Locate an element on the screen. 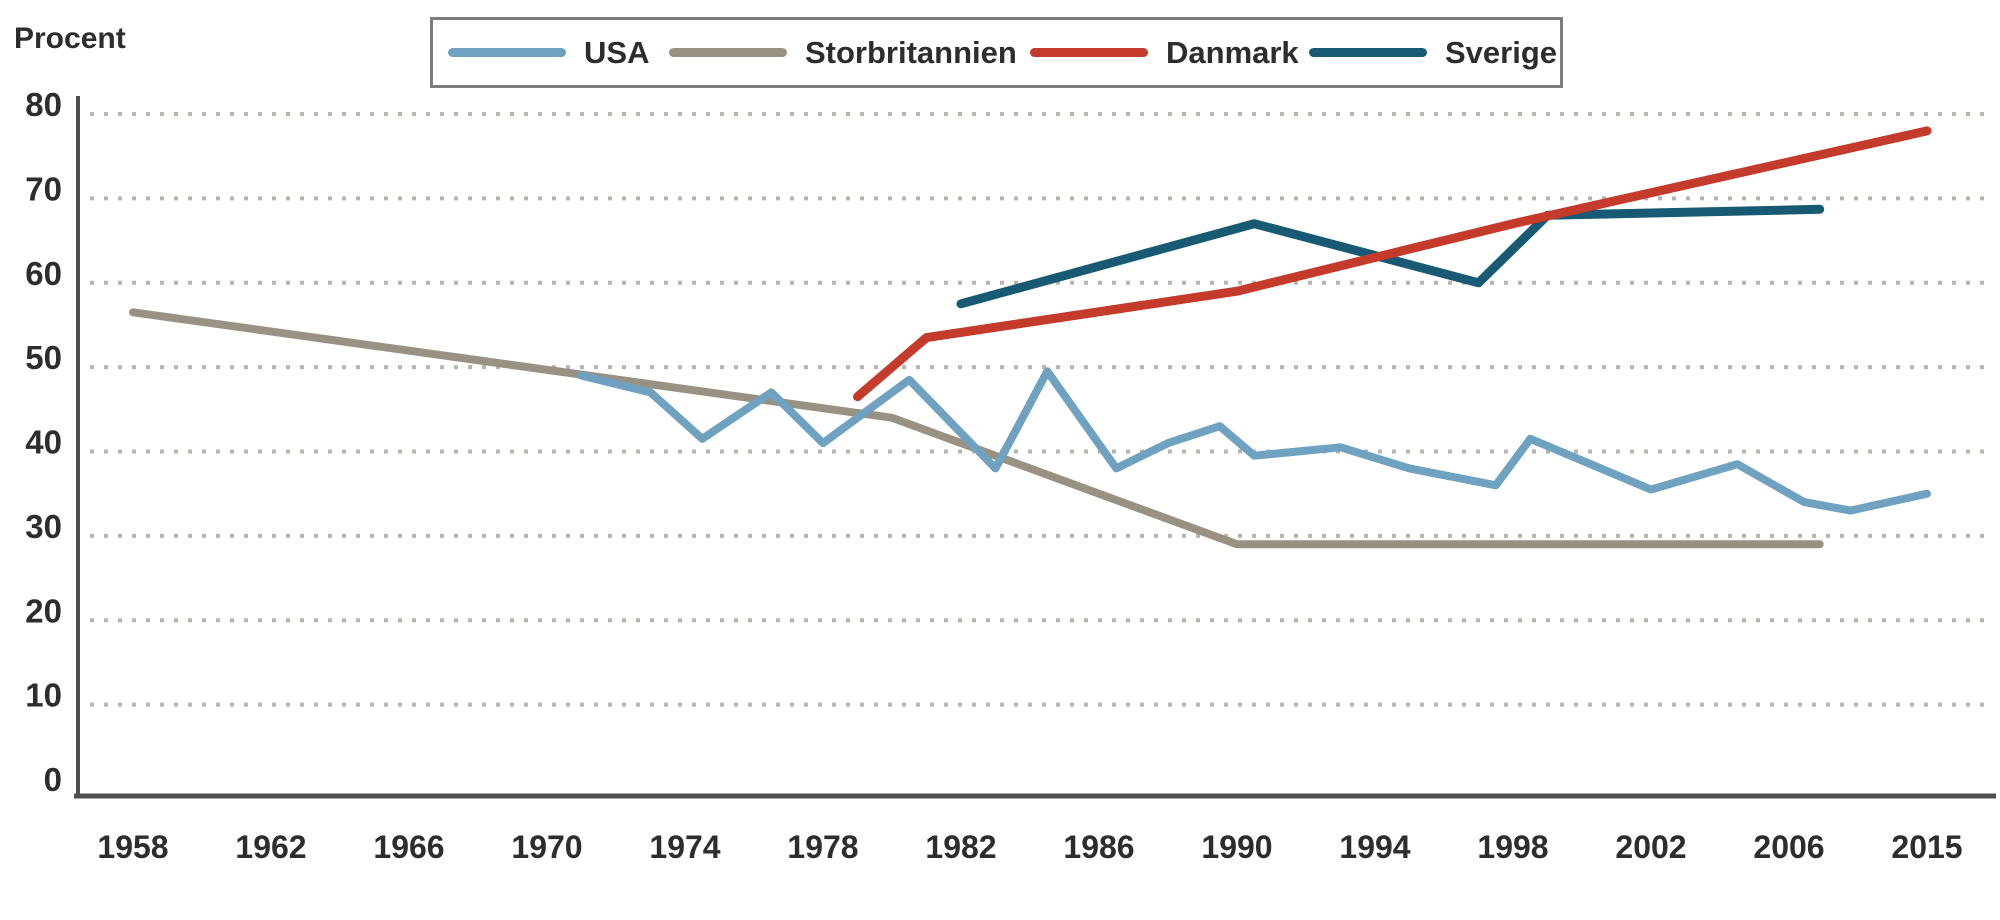 The height and width of the screenshot is (920, 2000). y-tick-label-10: 10 is located at coordinates (43, 695).